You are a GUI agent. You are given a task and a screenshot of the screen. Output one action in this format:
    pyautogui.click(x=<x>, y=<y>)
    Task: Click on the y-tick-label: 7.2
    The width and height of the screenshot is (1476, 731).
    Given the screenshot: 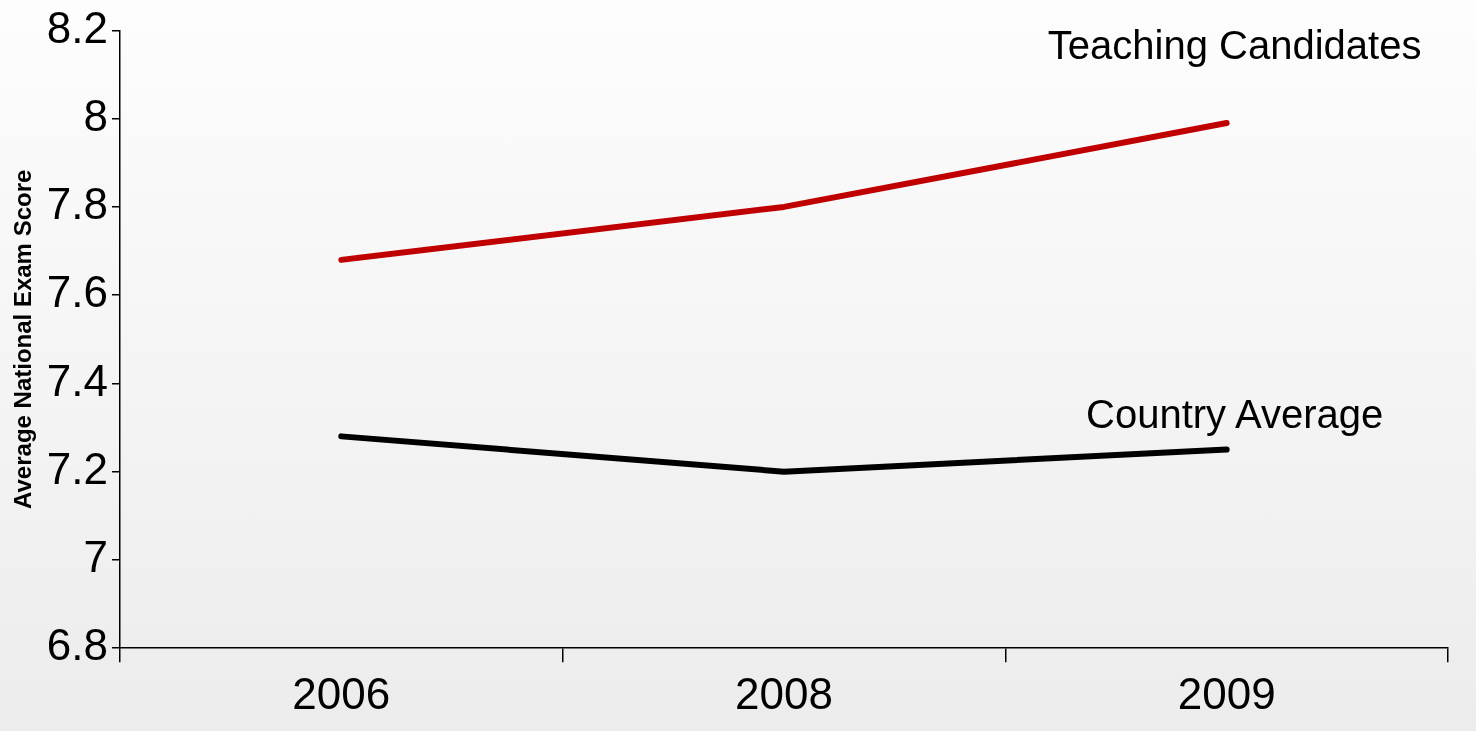 What is the action you would take?
    pyautogui.click(x=77, y=468)
    